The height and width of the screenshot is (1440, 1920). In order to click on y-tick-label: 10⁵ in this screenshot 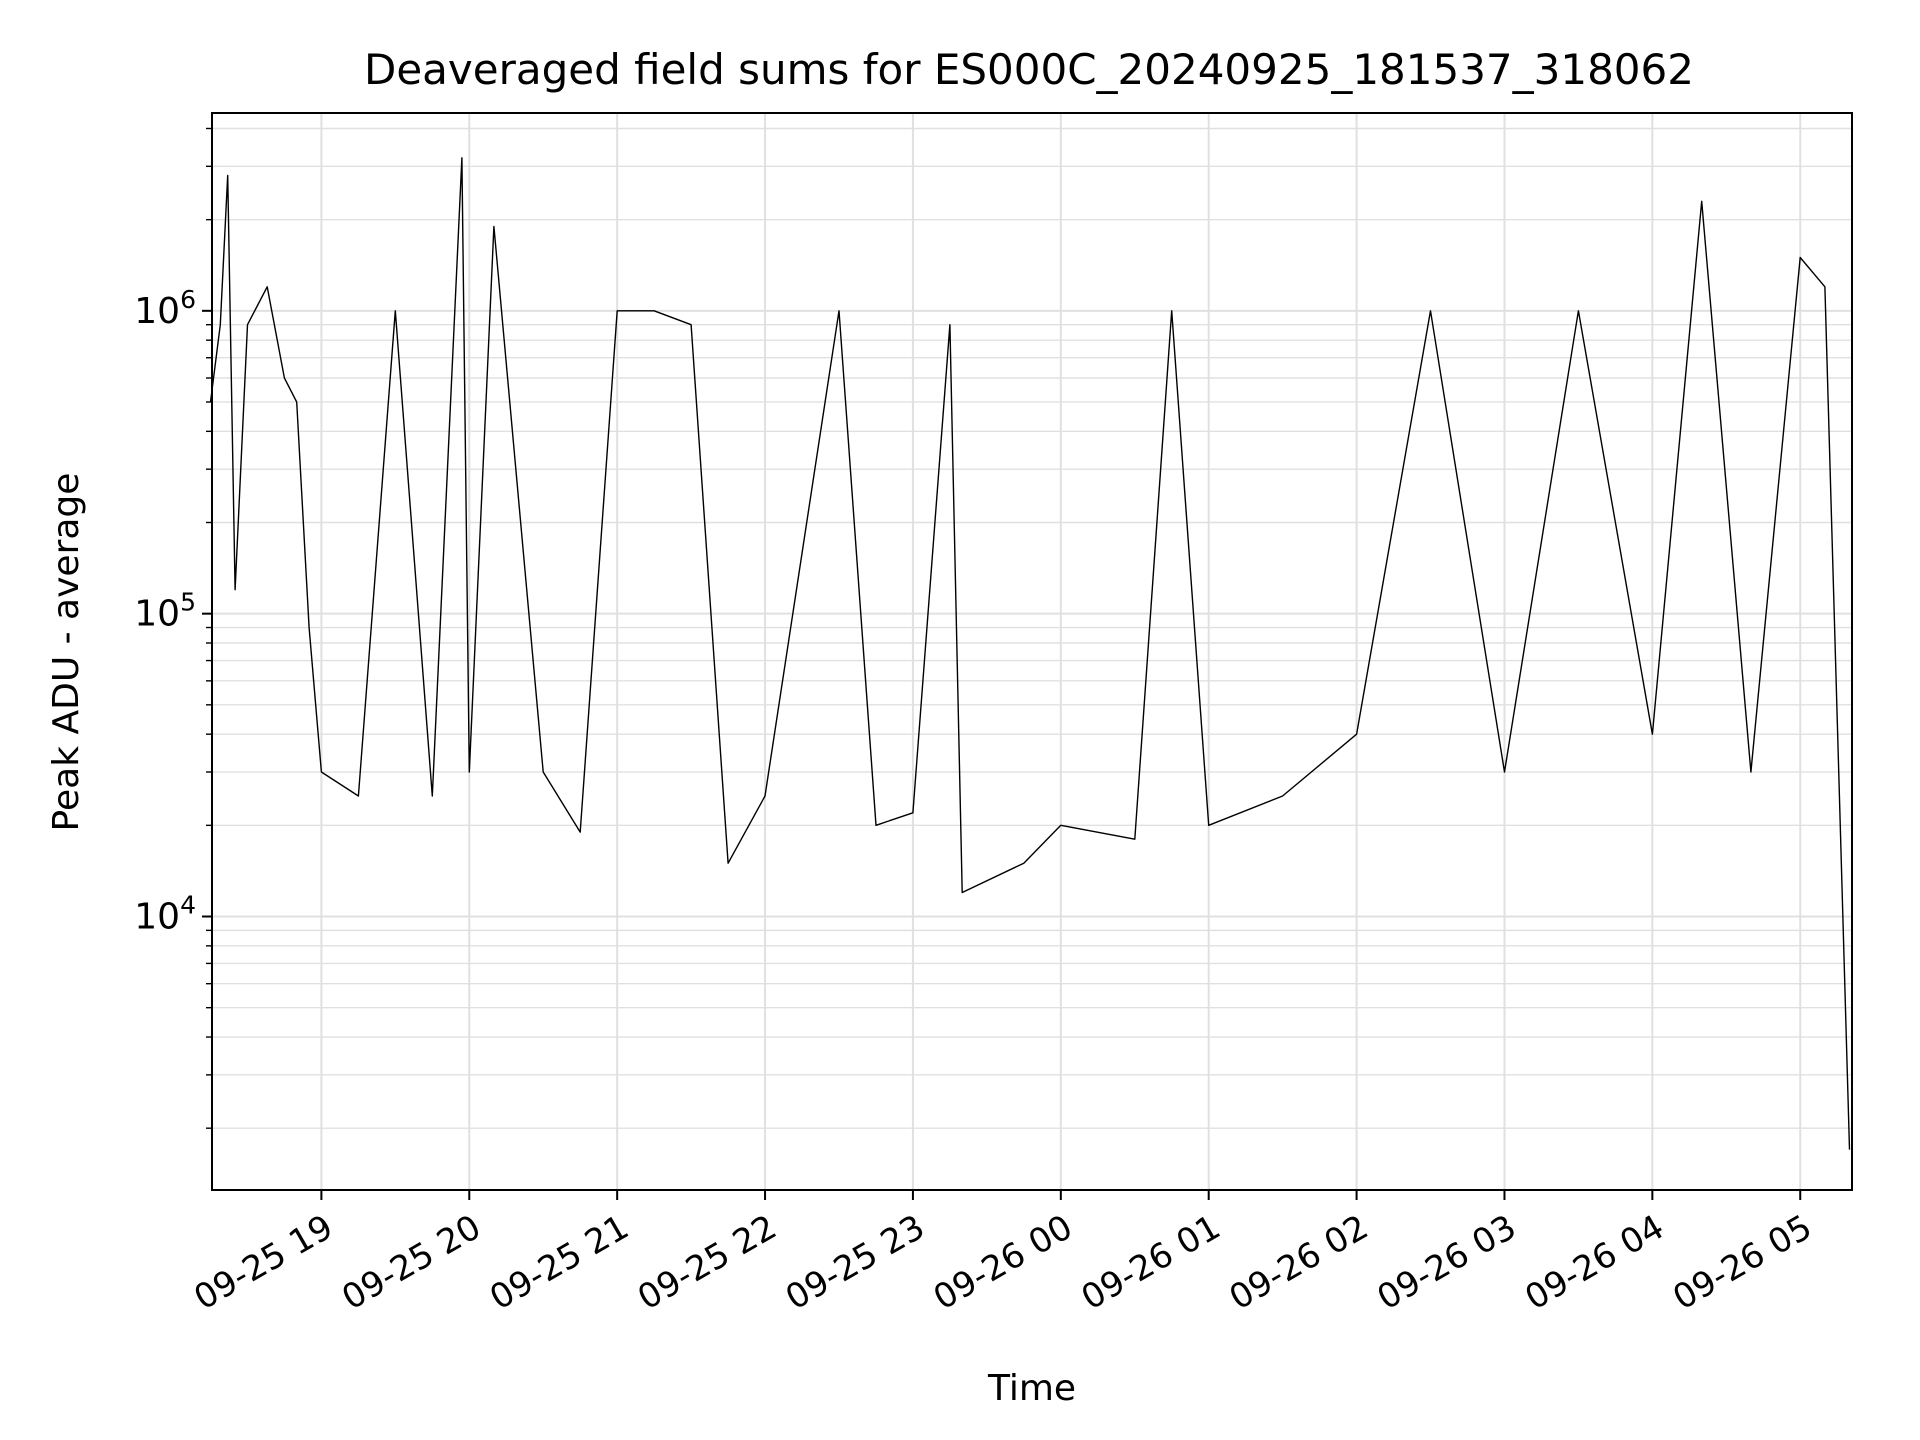, I will do `click(165, 611)`.